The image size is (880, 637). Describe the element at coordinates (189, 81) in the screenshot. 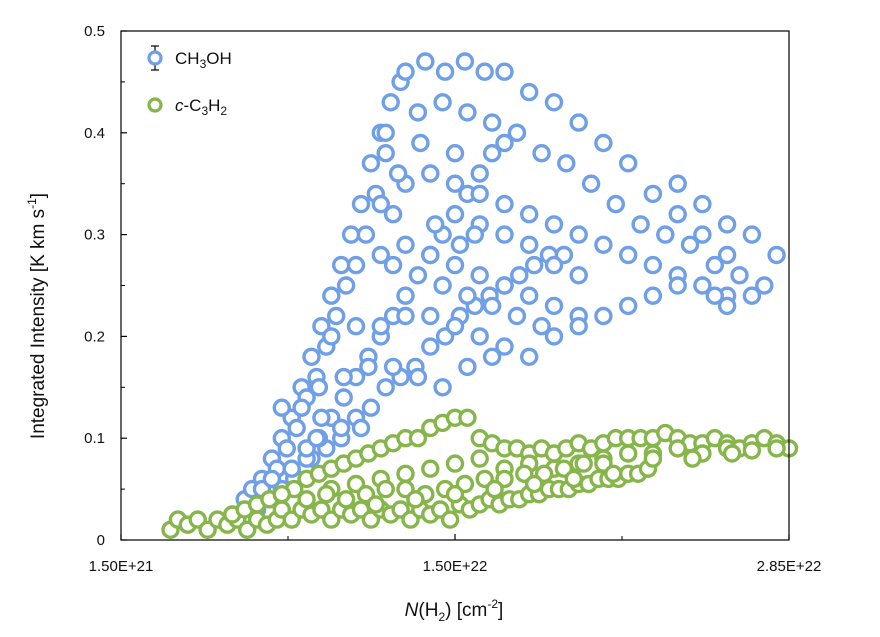

I see `legend: CH3OH c-C3H2` at that location.